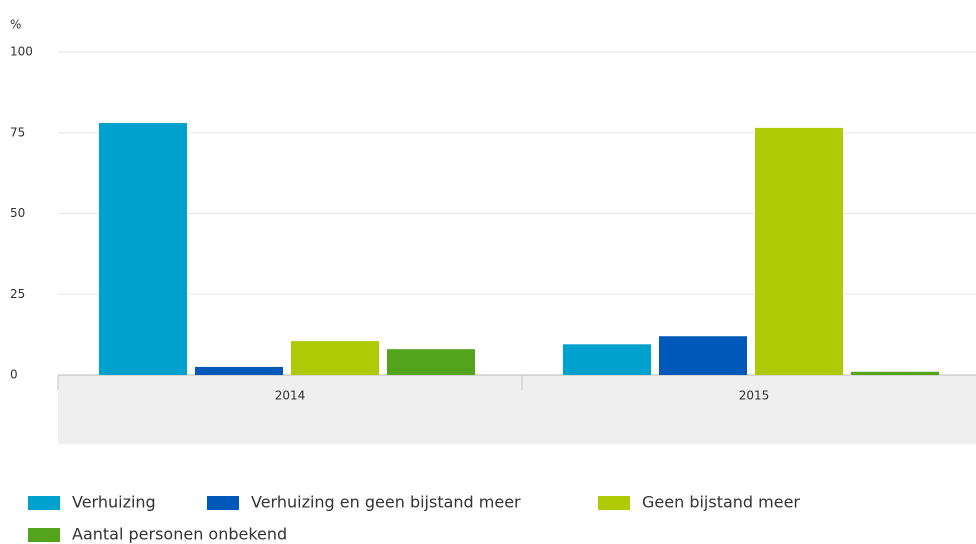 The width and height of the screenshot is (976, 544). I want to click on legend-label: Verhuizing en geen bijstand meer, so click(386, 502).